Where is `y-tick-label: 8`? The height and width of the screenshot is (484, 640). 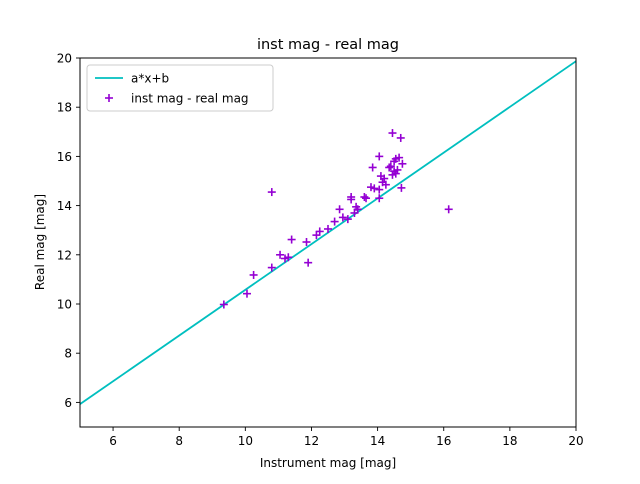
y-tick-label: 8 is located at coordinates (68, 354).